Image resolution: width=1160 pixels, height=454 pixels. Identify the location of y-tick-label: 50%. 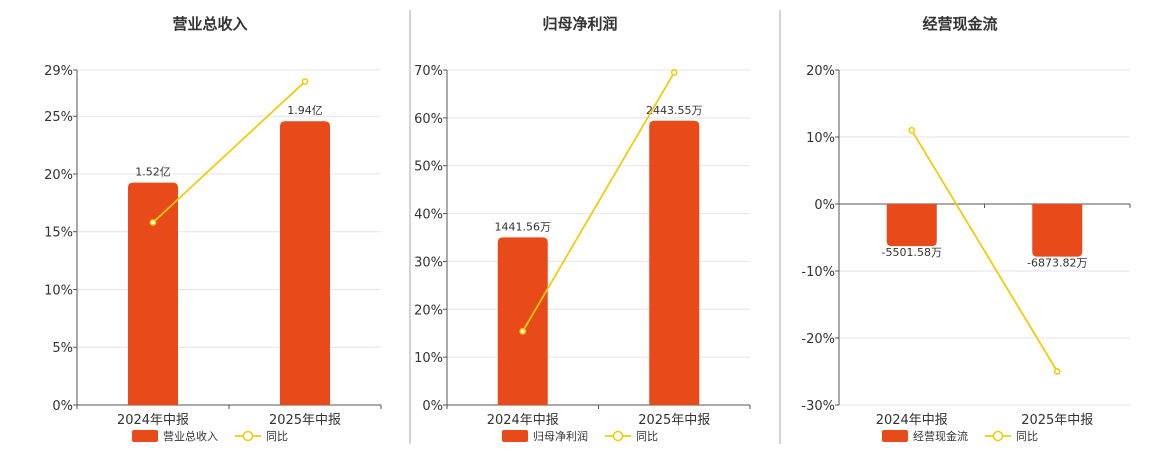
(428, 167).